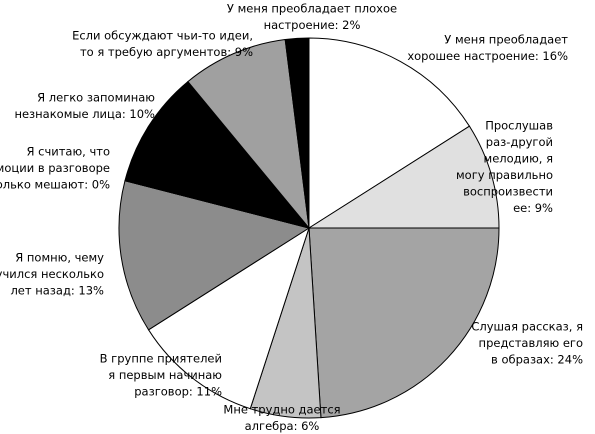 The width and height of the screenshot is (595, 434). What do you see at coordinates (312, 25) in the screenshot?
I see `slice-label: настроение: 2%` at bounding box center [312, 25].